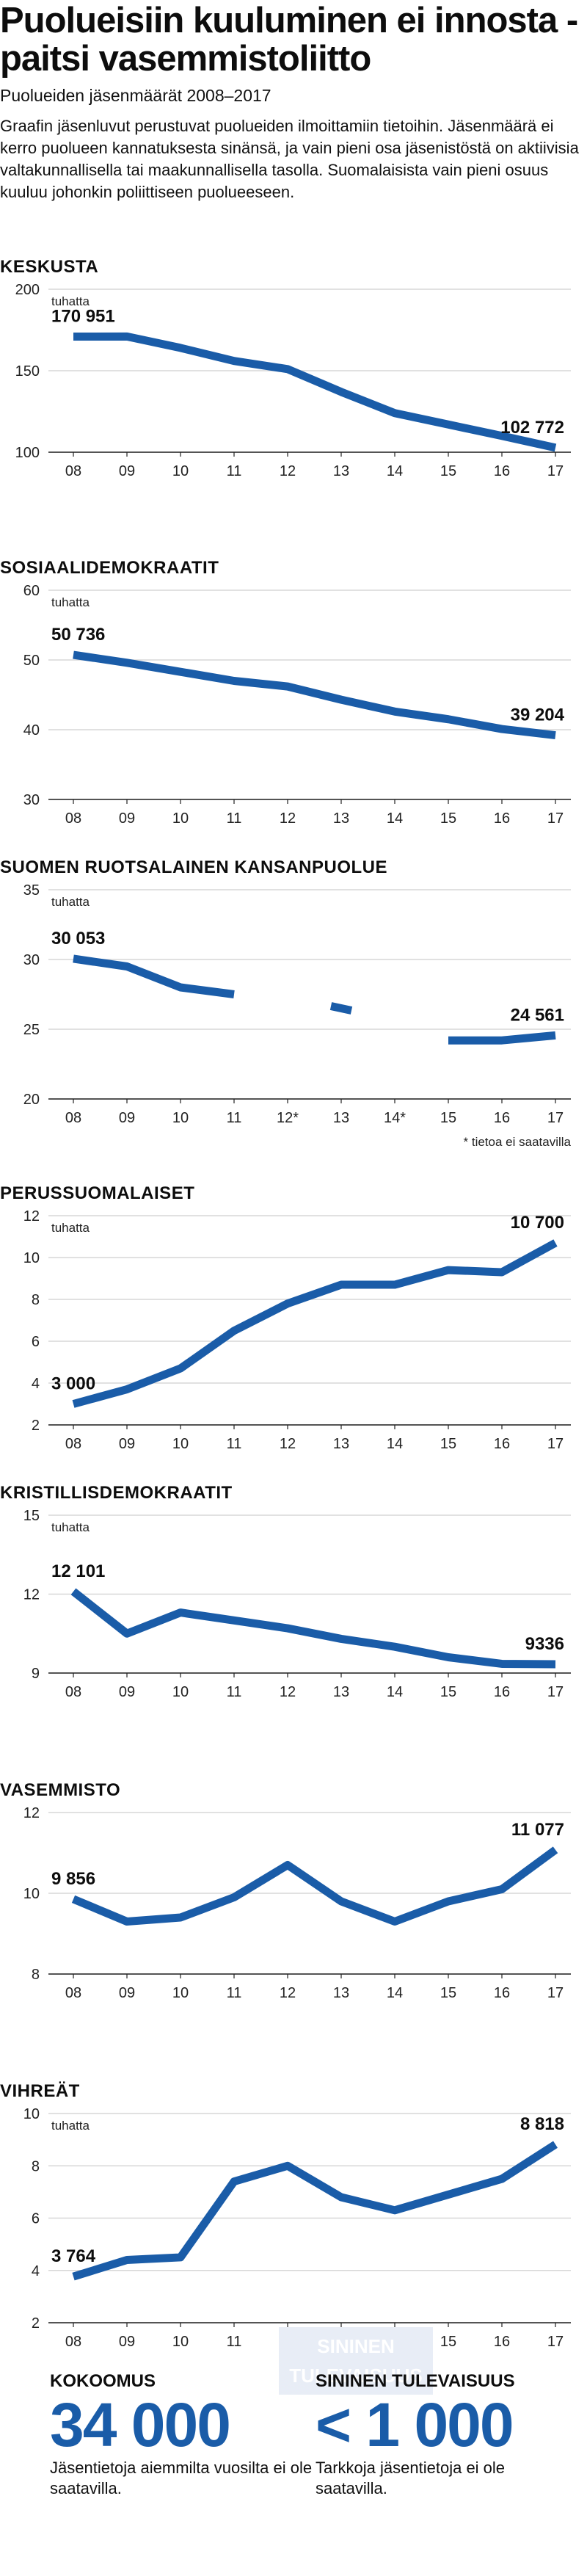 The image size is (587, 2576). Describe the element at coordinates (31, 1100) in the screenshot. I see `y-tick-label: 20` at that location.